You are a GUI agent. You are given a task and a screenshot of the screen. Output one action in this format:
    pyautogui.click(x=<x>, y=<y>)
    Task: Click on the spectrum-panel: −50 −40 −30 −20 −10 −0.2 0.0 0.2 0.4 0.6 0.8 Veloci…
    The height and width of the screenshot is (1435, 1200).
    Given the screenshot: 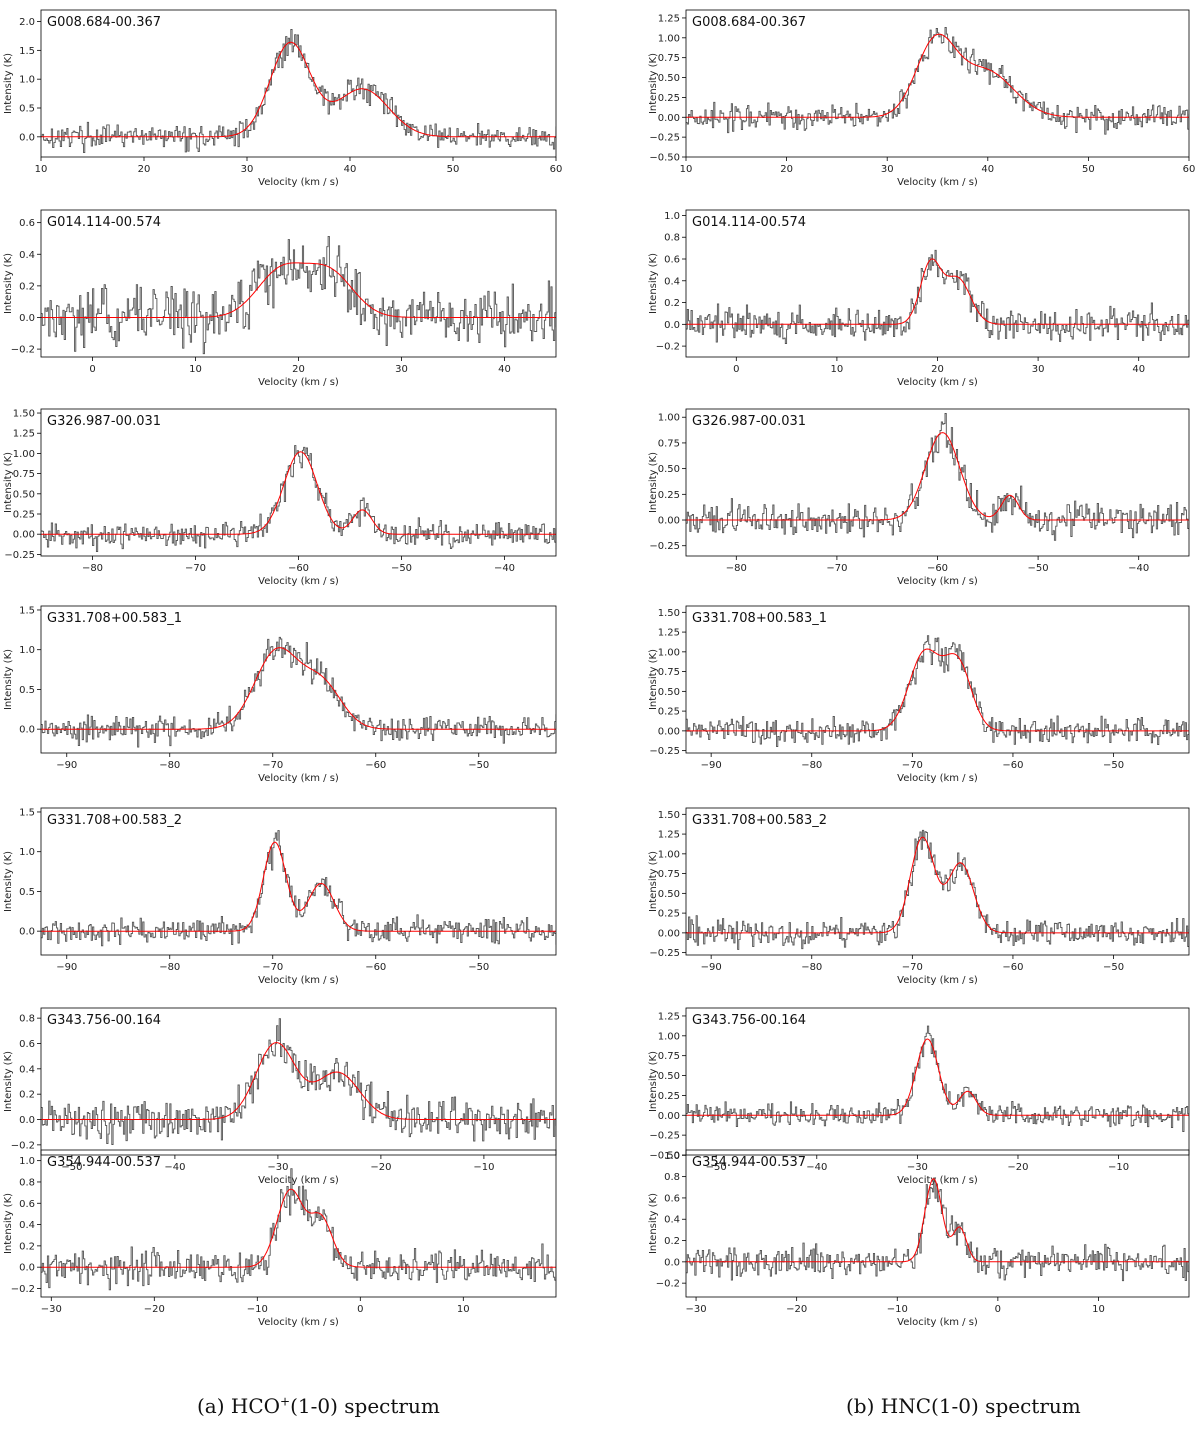 What is the action you would take?
    pyautogui.click(x=280, y=1096)
    